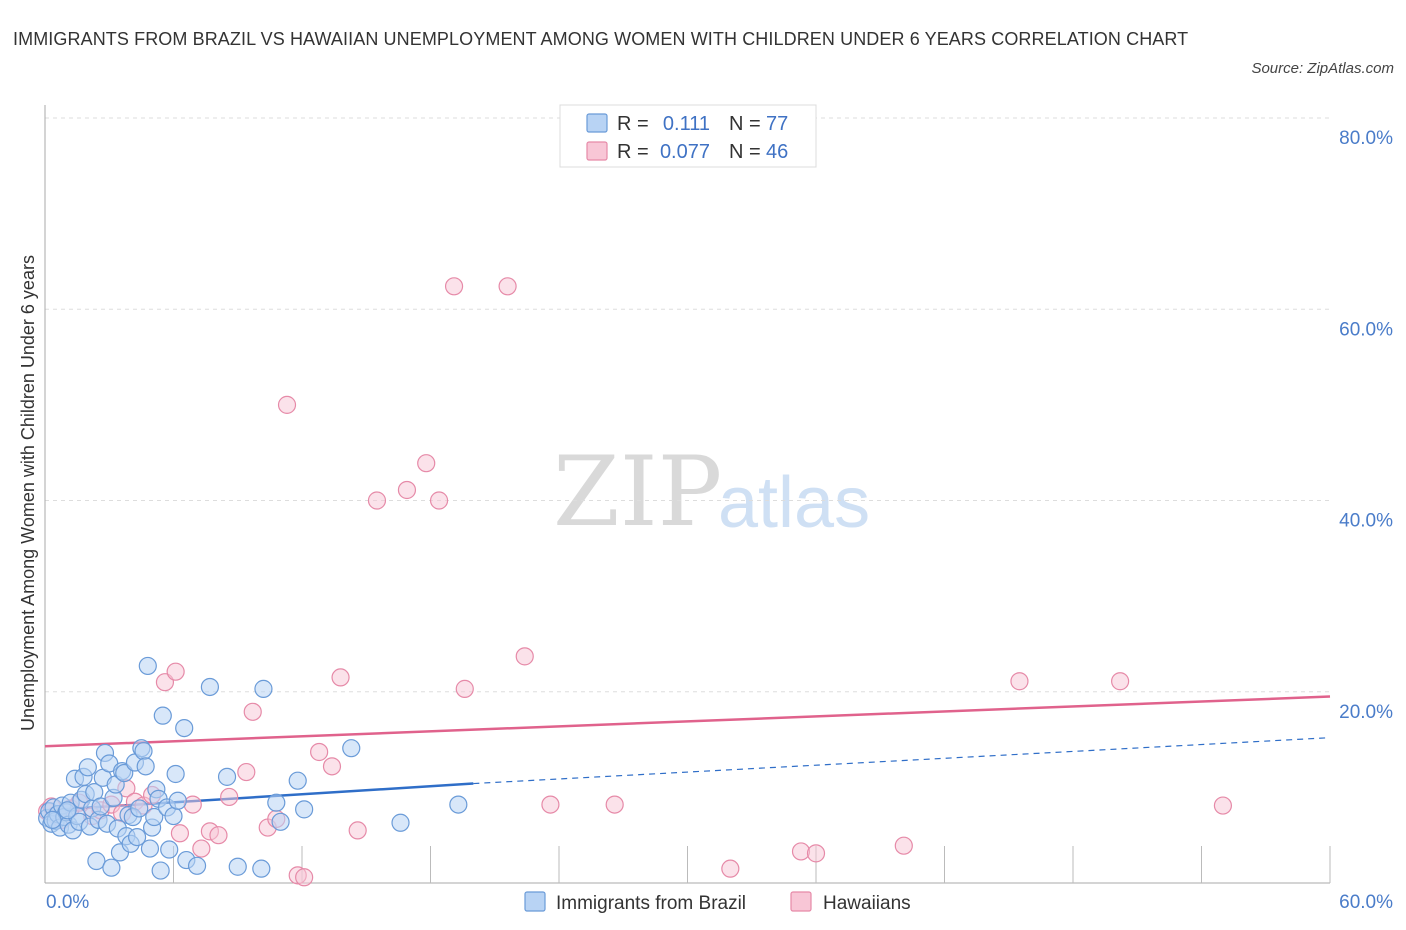 This screenshot has height=930, width=1406. What do you see at coordinates (1366, 902) in the screenshot?
I see `x-tick-label: 60.0%` at bounding box center [1366, 902].